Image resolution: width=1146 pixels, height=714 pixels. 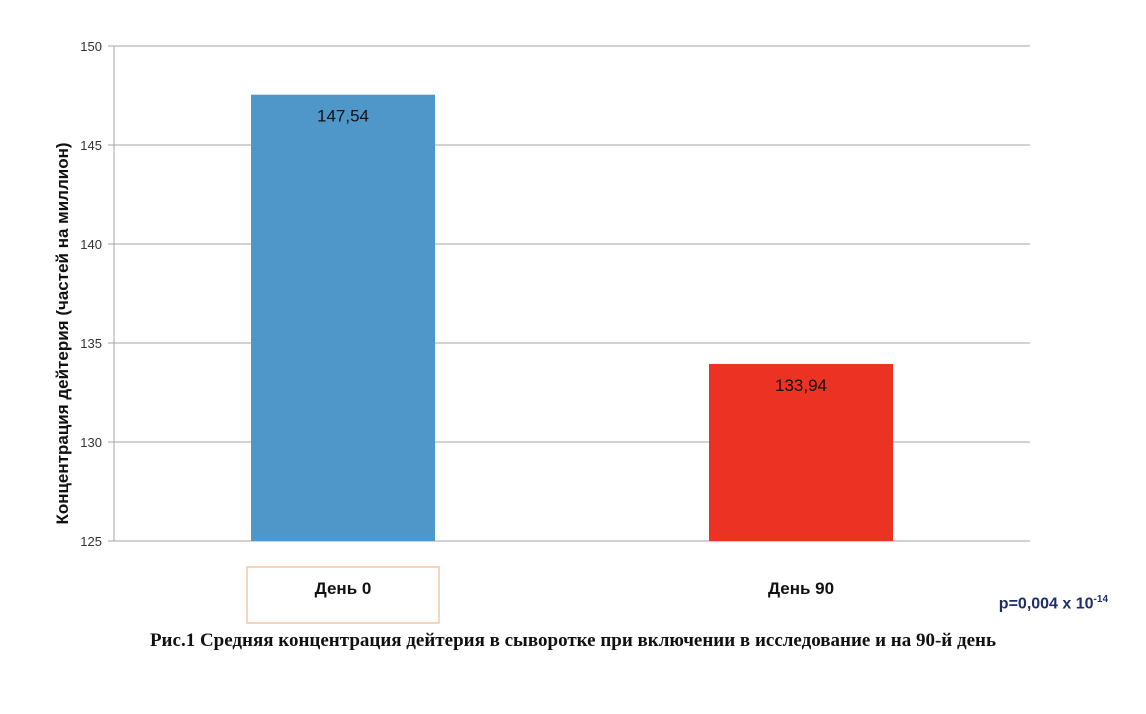 I want to click on p-value-text: p=0,004 x 10, so click(x=1046, y=604).